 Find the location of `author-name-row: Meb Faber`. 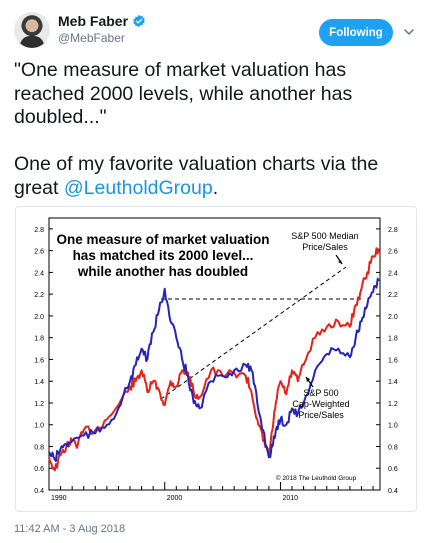

author-name-row: Meb Faber is located at coordinates (102, 21).